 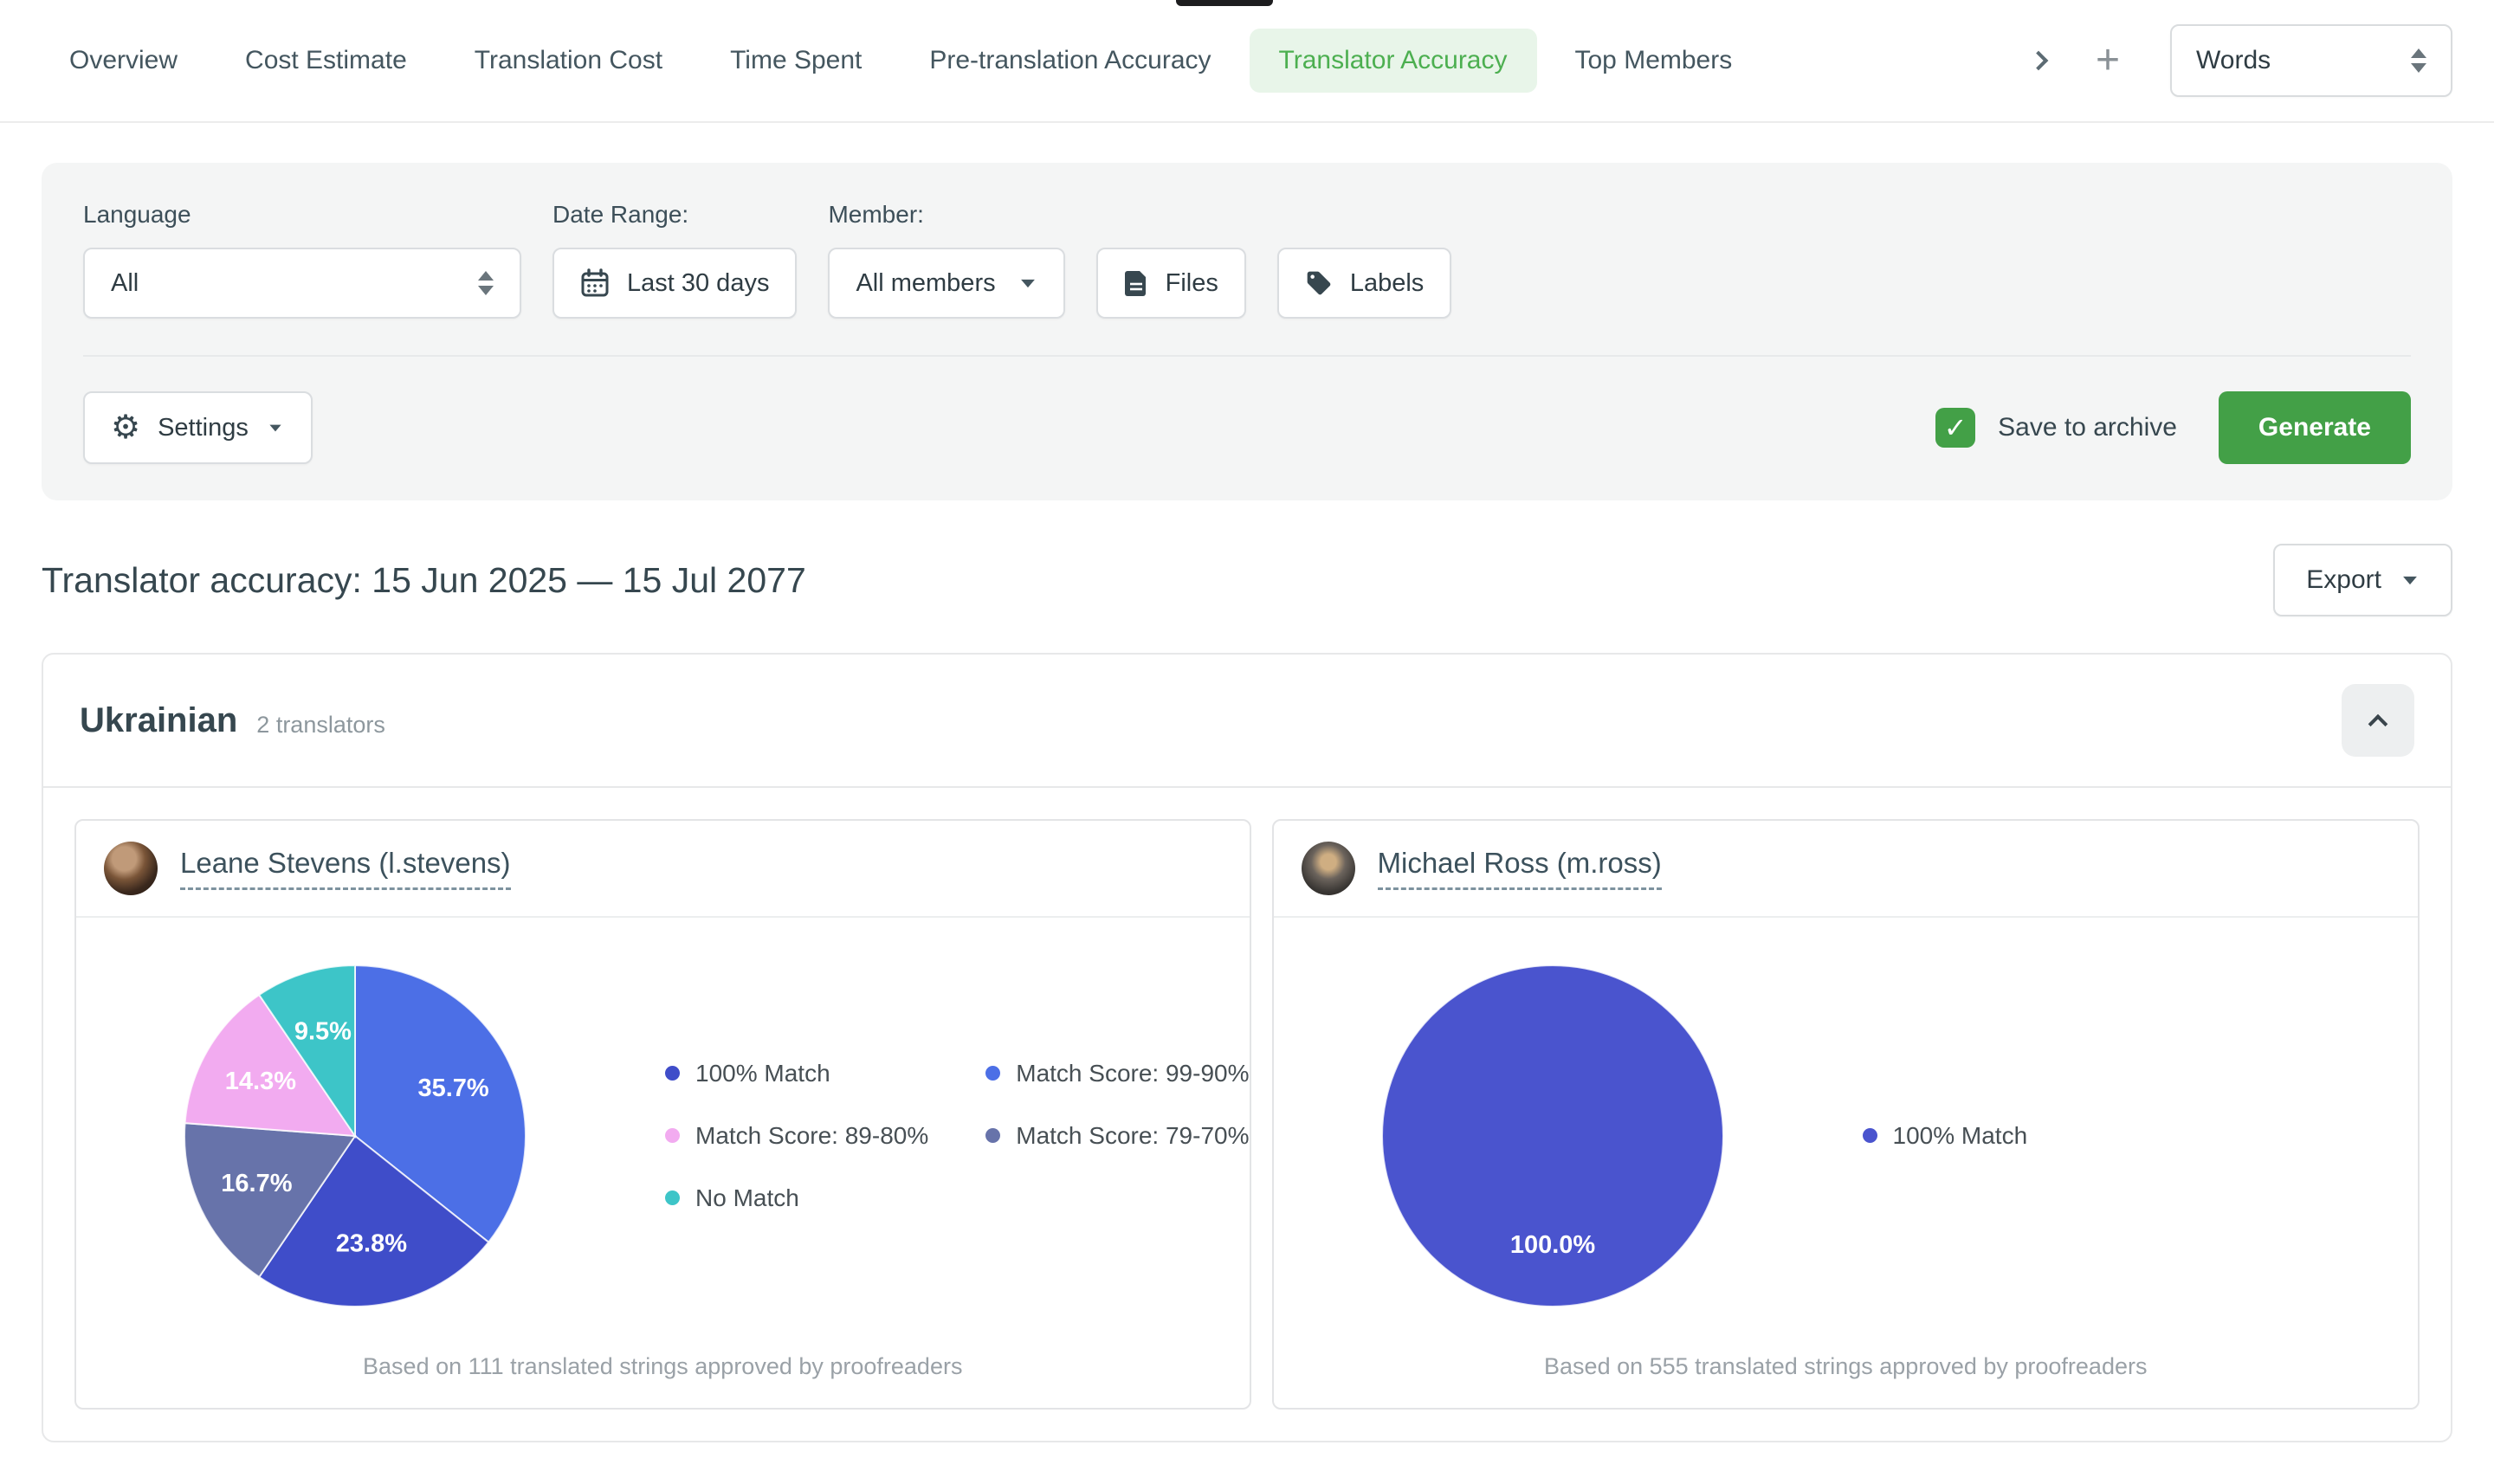 I want to click on accuracy-pie-chart: 100.0%, so click(x=1553, y=1136).